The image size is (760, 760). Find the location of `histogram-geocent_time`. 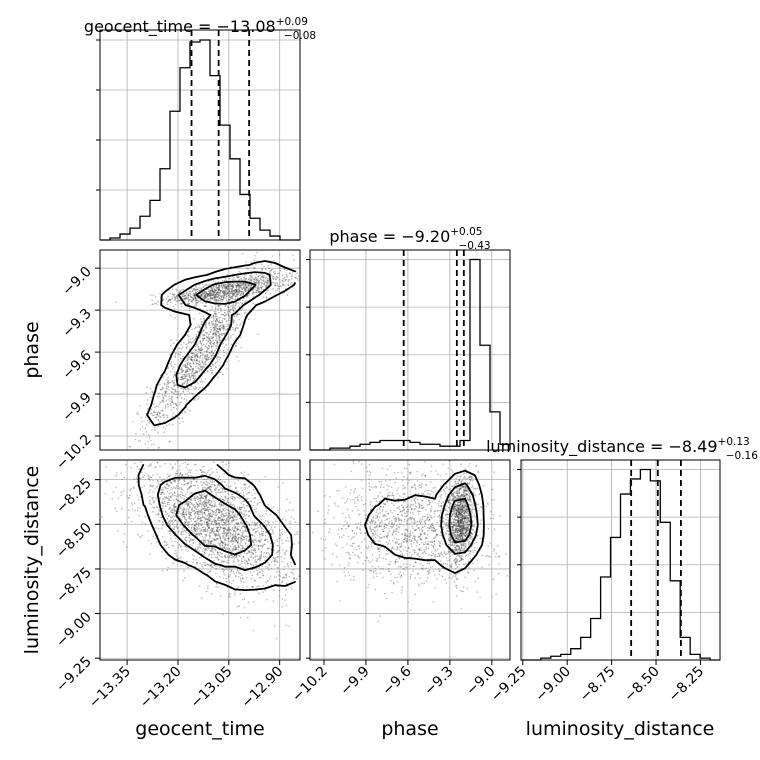

histogram-geocent_time is located at coordinates (200, 140).